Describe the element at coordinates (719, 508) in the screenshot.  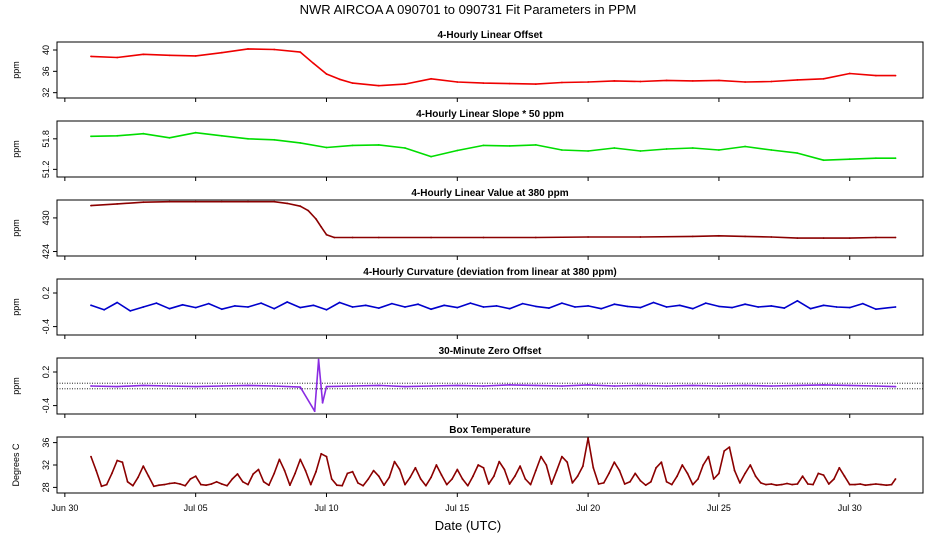
I see `x-tick-label: Jul 25` at that location.